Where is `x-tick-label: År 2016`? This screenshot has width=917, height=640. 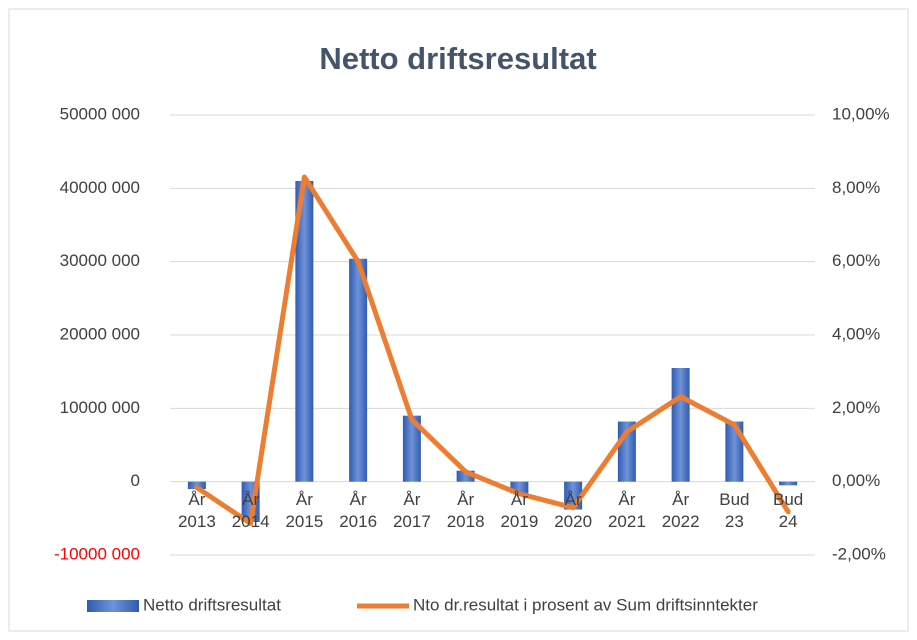
x-tick-label: År 2016 is located at coordinates (358, 510).